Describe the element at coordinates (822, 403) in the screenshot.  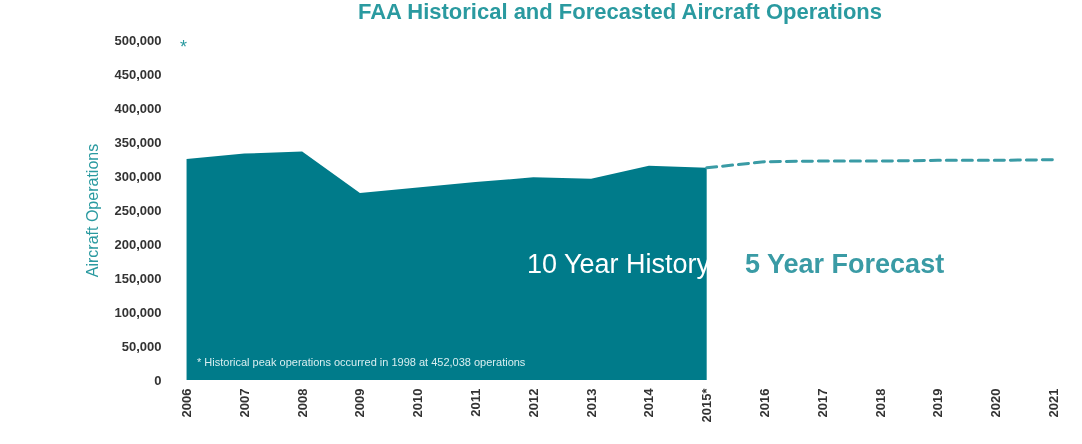
I see `x-tick-label: 2017` at that location.